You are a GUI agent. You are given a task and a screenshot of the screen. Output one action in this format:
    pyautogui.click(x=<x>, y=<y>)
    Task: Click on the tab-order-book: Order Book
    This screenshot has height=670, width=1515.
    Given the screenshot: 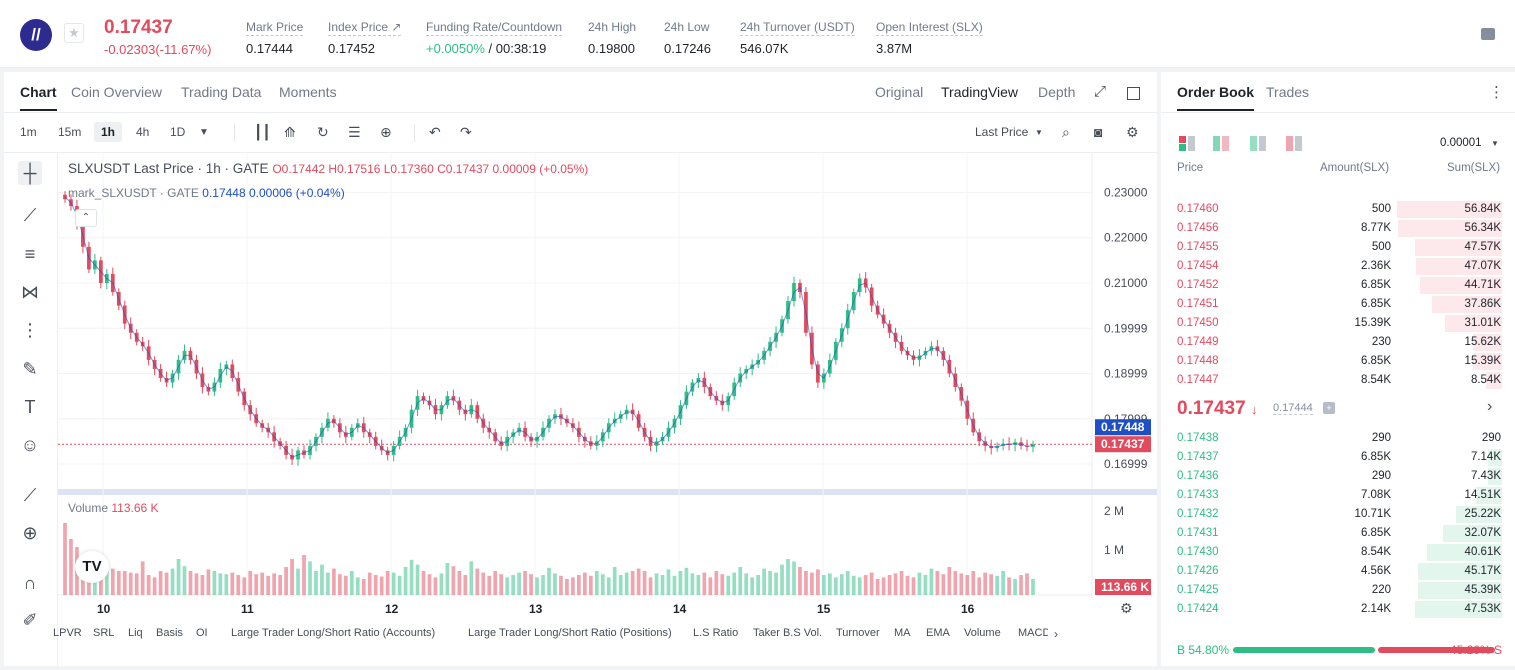 What is the action you would take?
    pyautogui.click(x=1216, y=97)
    